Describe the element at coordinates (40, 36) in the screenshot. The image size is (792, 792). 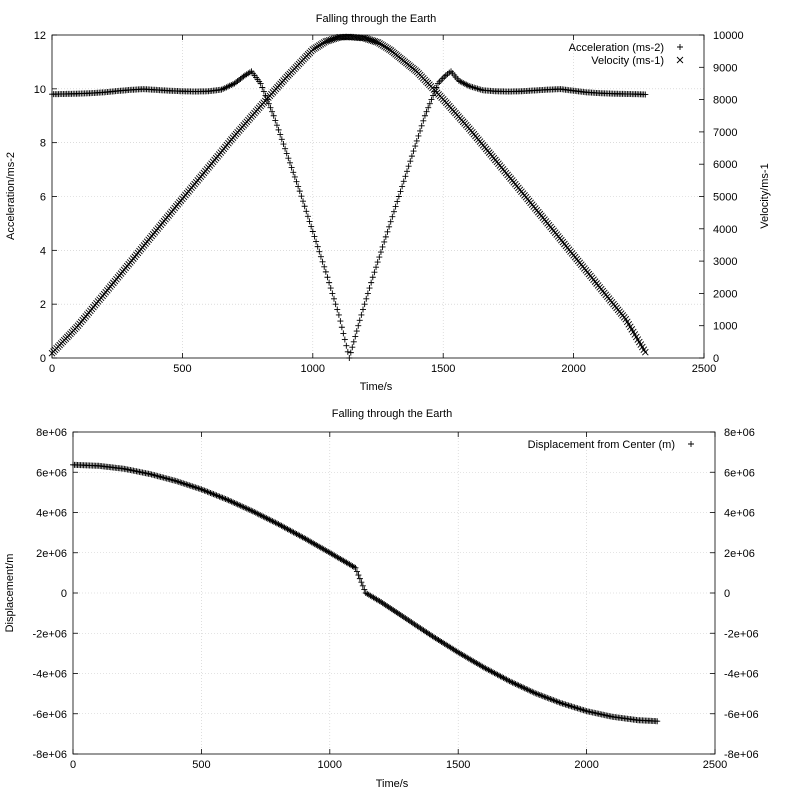
I see `y-tick-label: 12` at that location.